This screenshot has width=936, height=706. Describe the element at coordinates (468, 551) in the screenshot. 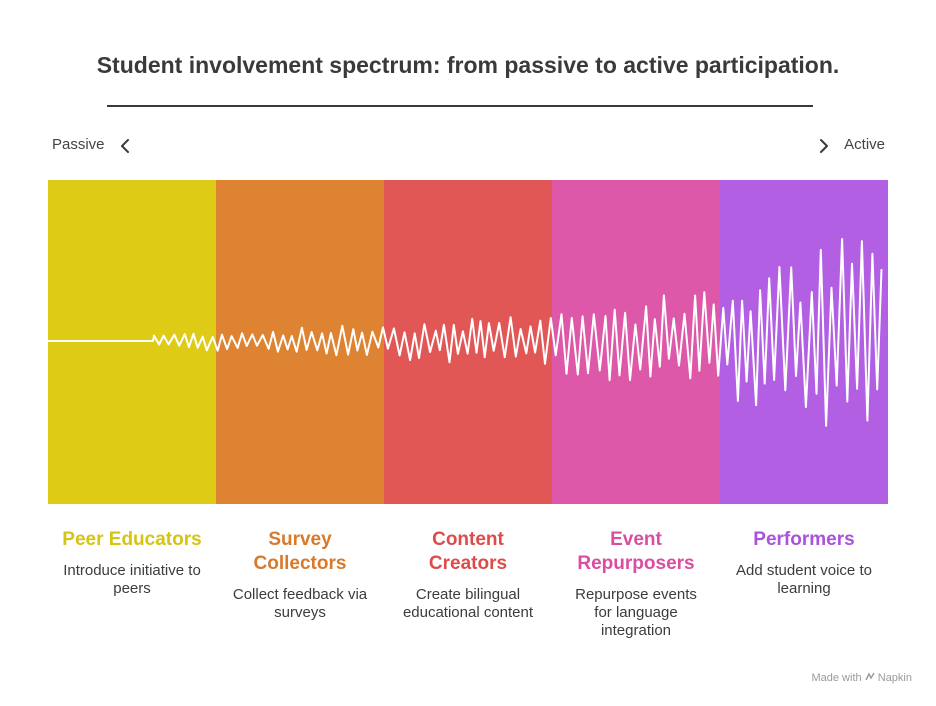

I see `stage-name: Content Creators` at that location.